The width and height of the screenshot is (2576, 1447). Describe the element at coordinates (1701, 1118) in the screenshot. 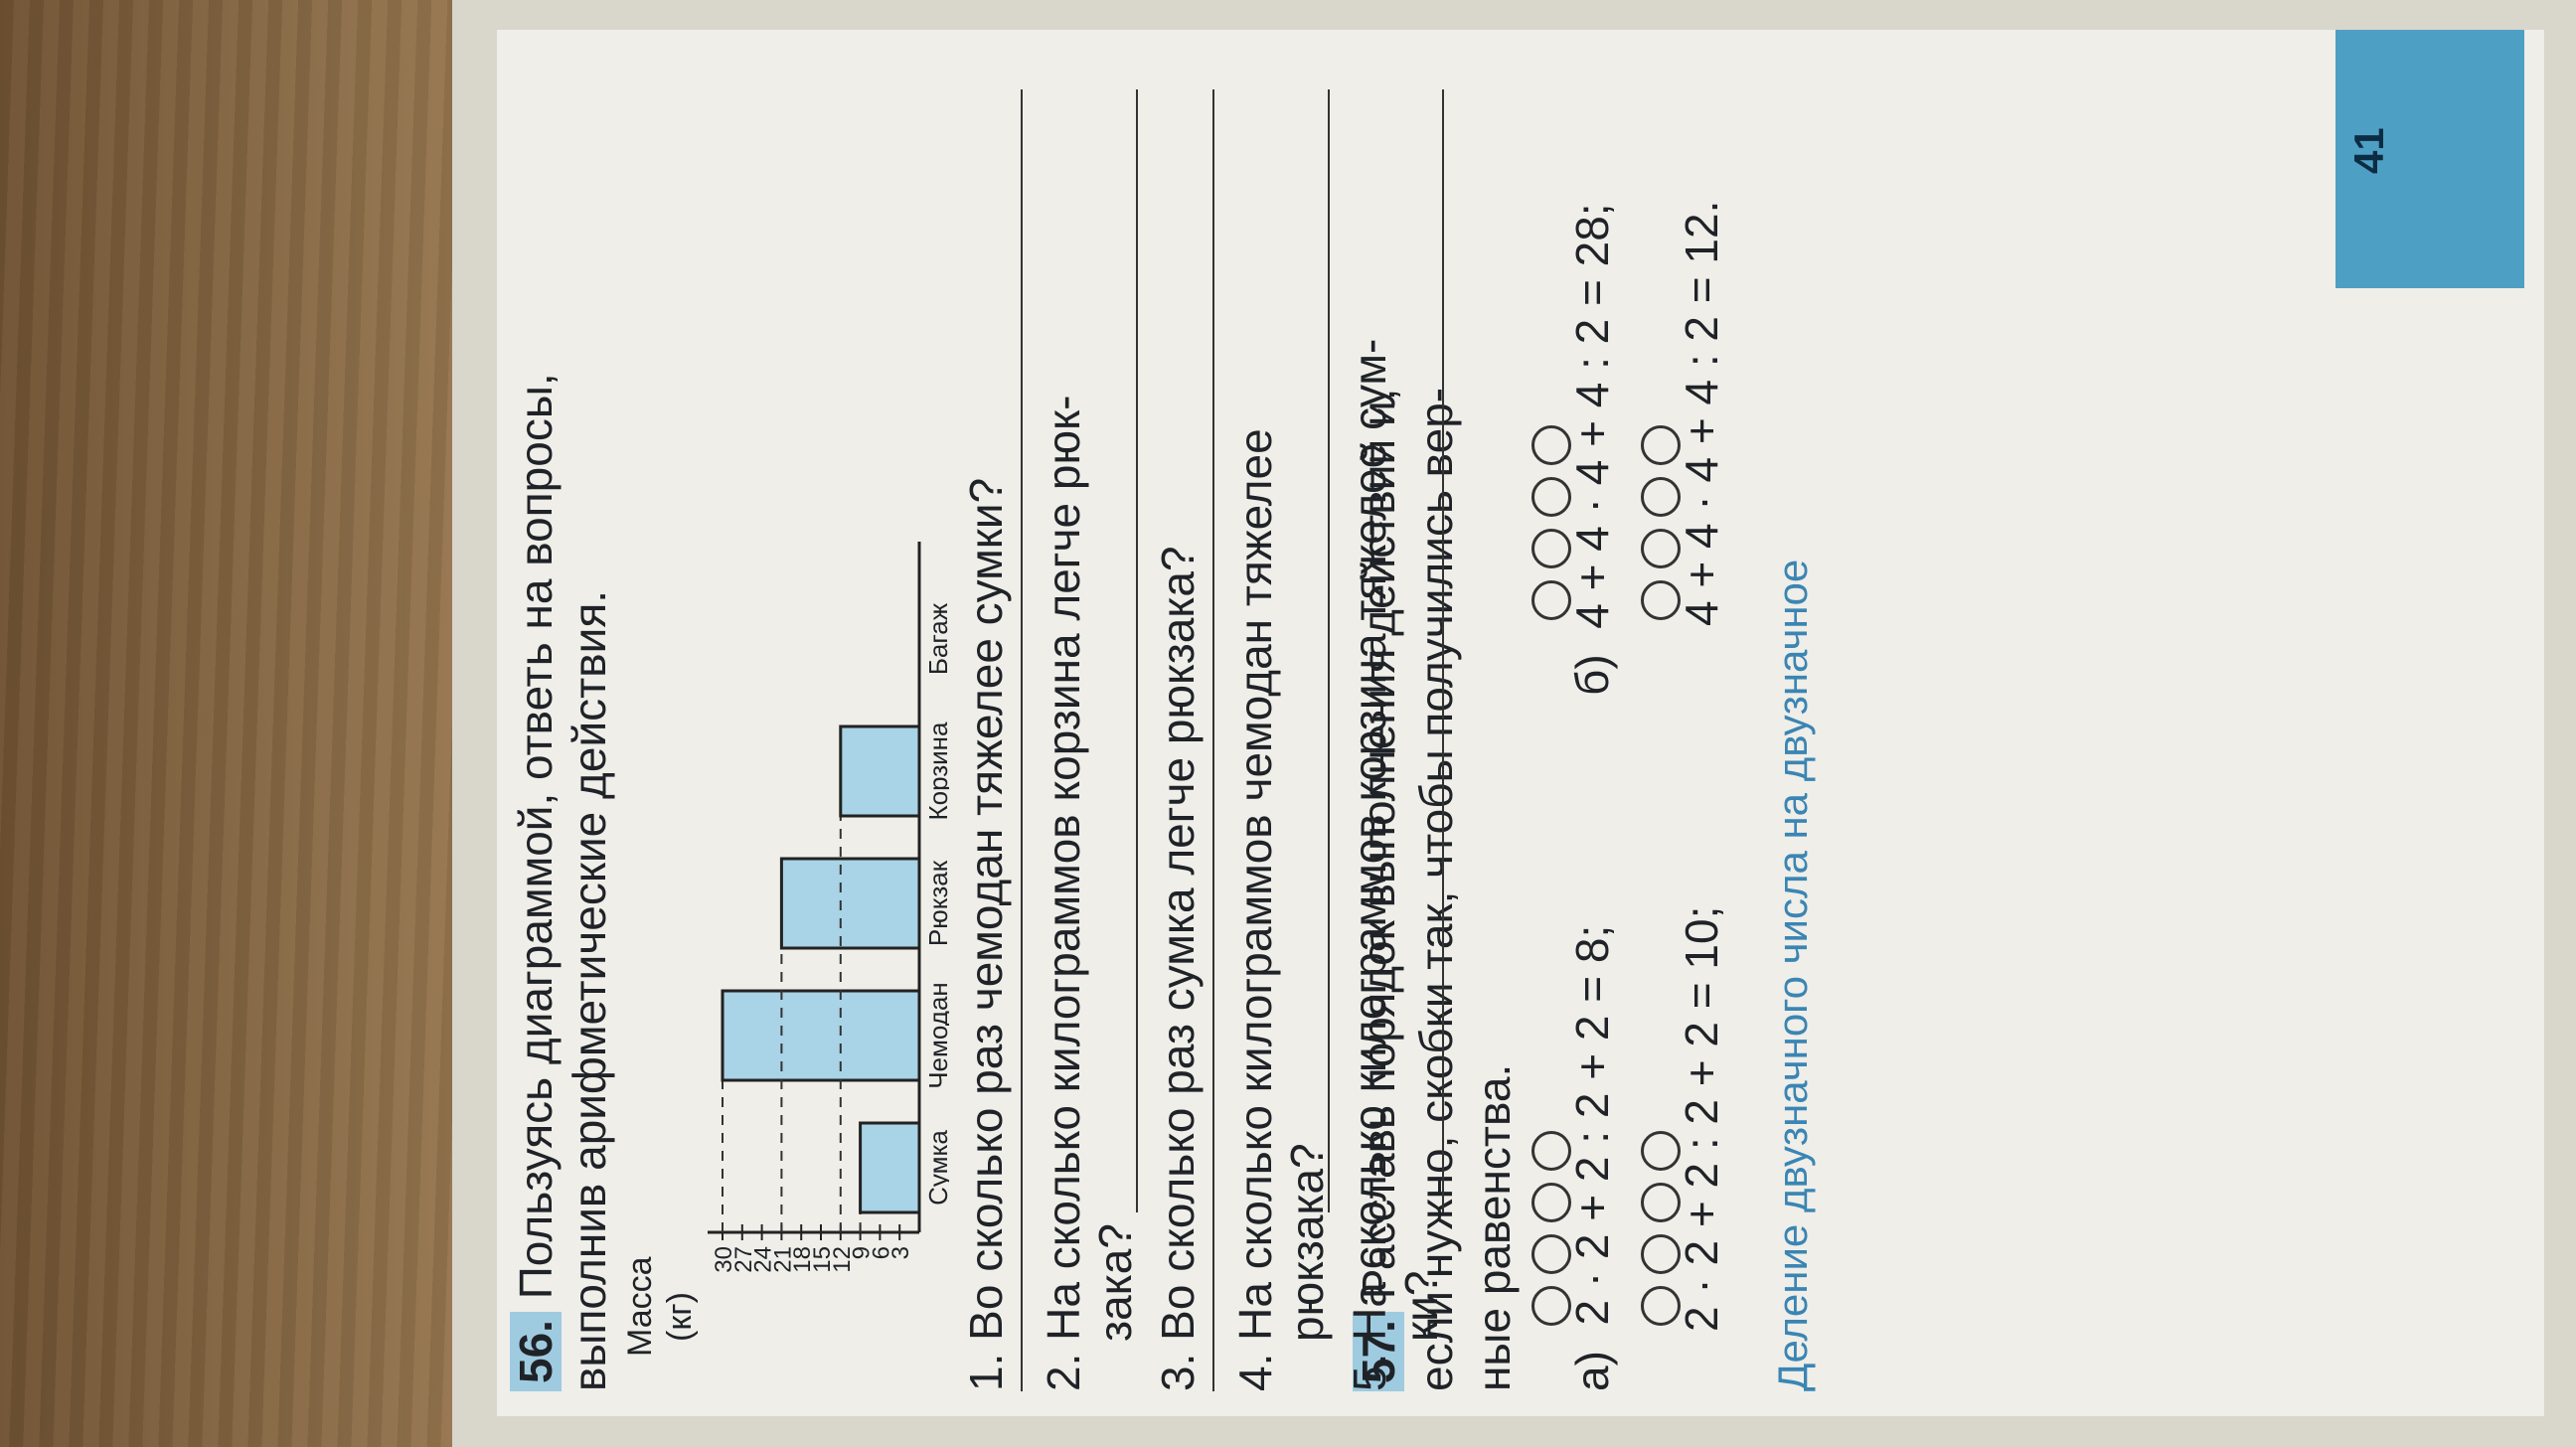

I see `equation-a2: 2 · 2 + 2 : 2 + 2 = 10;` at that location.